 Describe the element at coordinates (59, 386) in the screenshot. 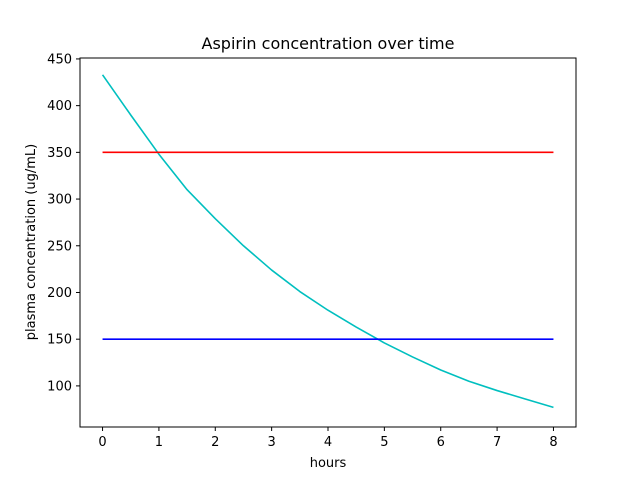

I see `y-tick-label: 100` at that location.